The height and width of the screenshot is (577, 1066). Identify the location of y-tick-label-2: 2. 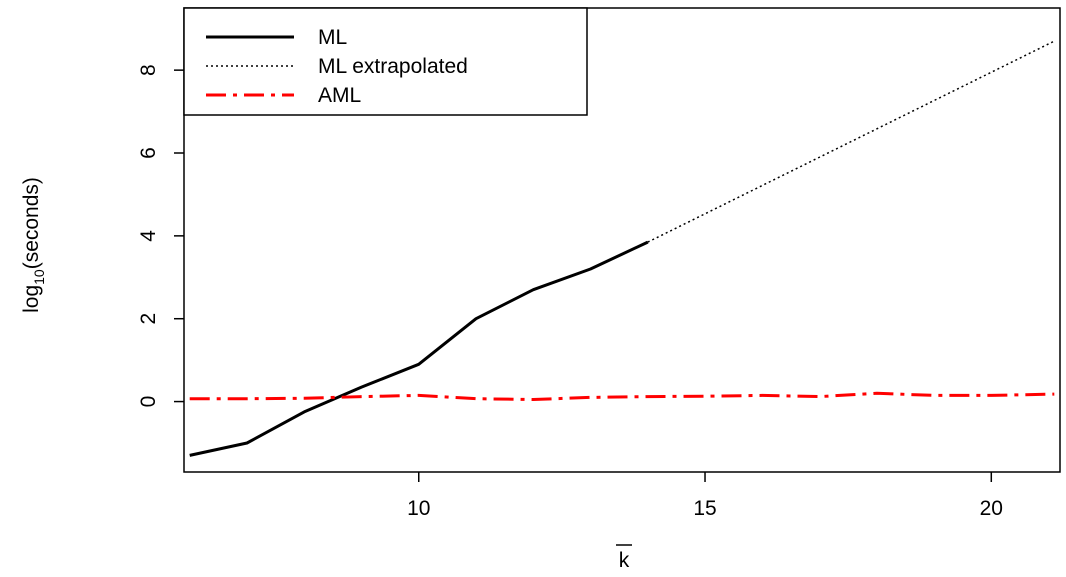
(148, 319).